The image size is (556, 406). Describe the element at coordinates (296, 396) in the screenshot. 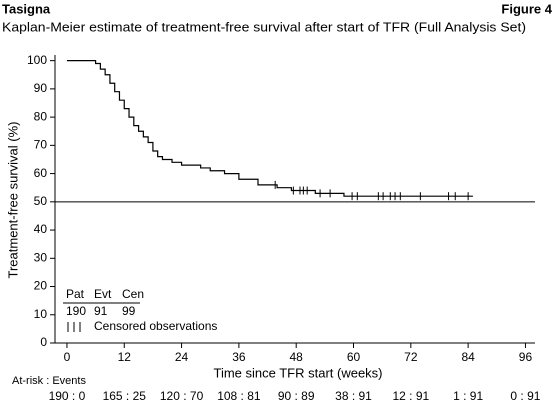

I see `at-risk-value: 90 : 89` at that location.